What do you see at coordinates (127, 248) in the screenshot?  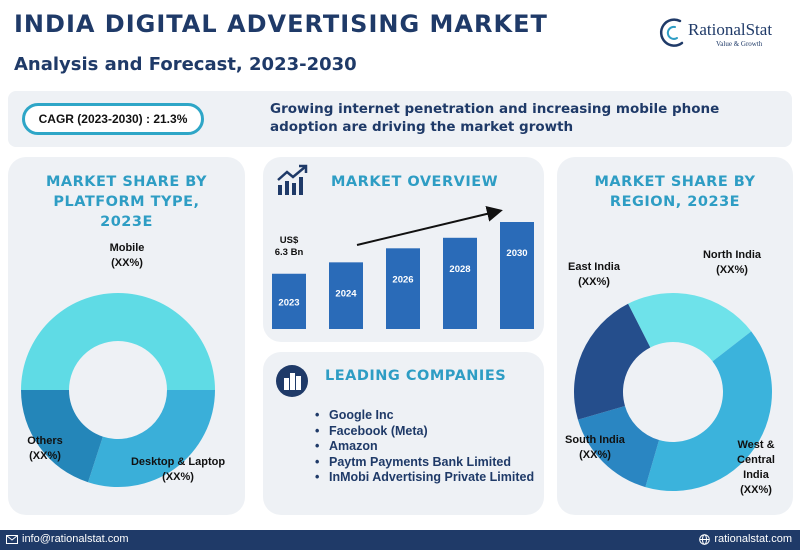 I see `platform-label-mobile-name: Mobile` at bounding box center [127, 248].